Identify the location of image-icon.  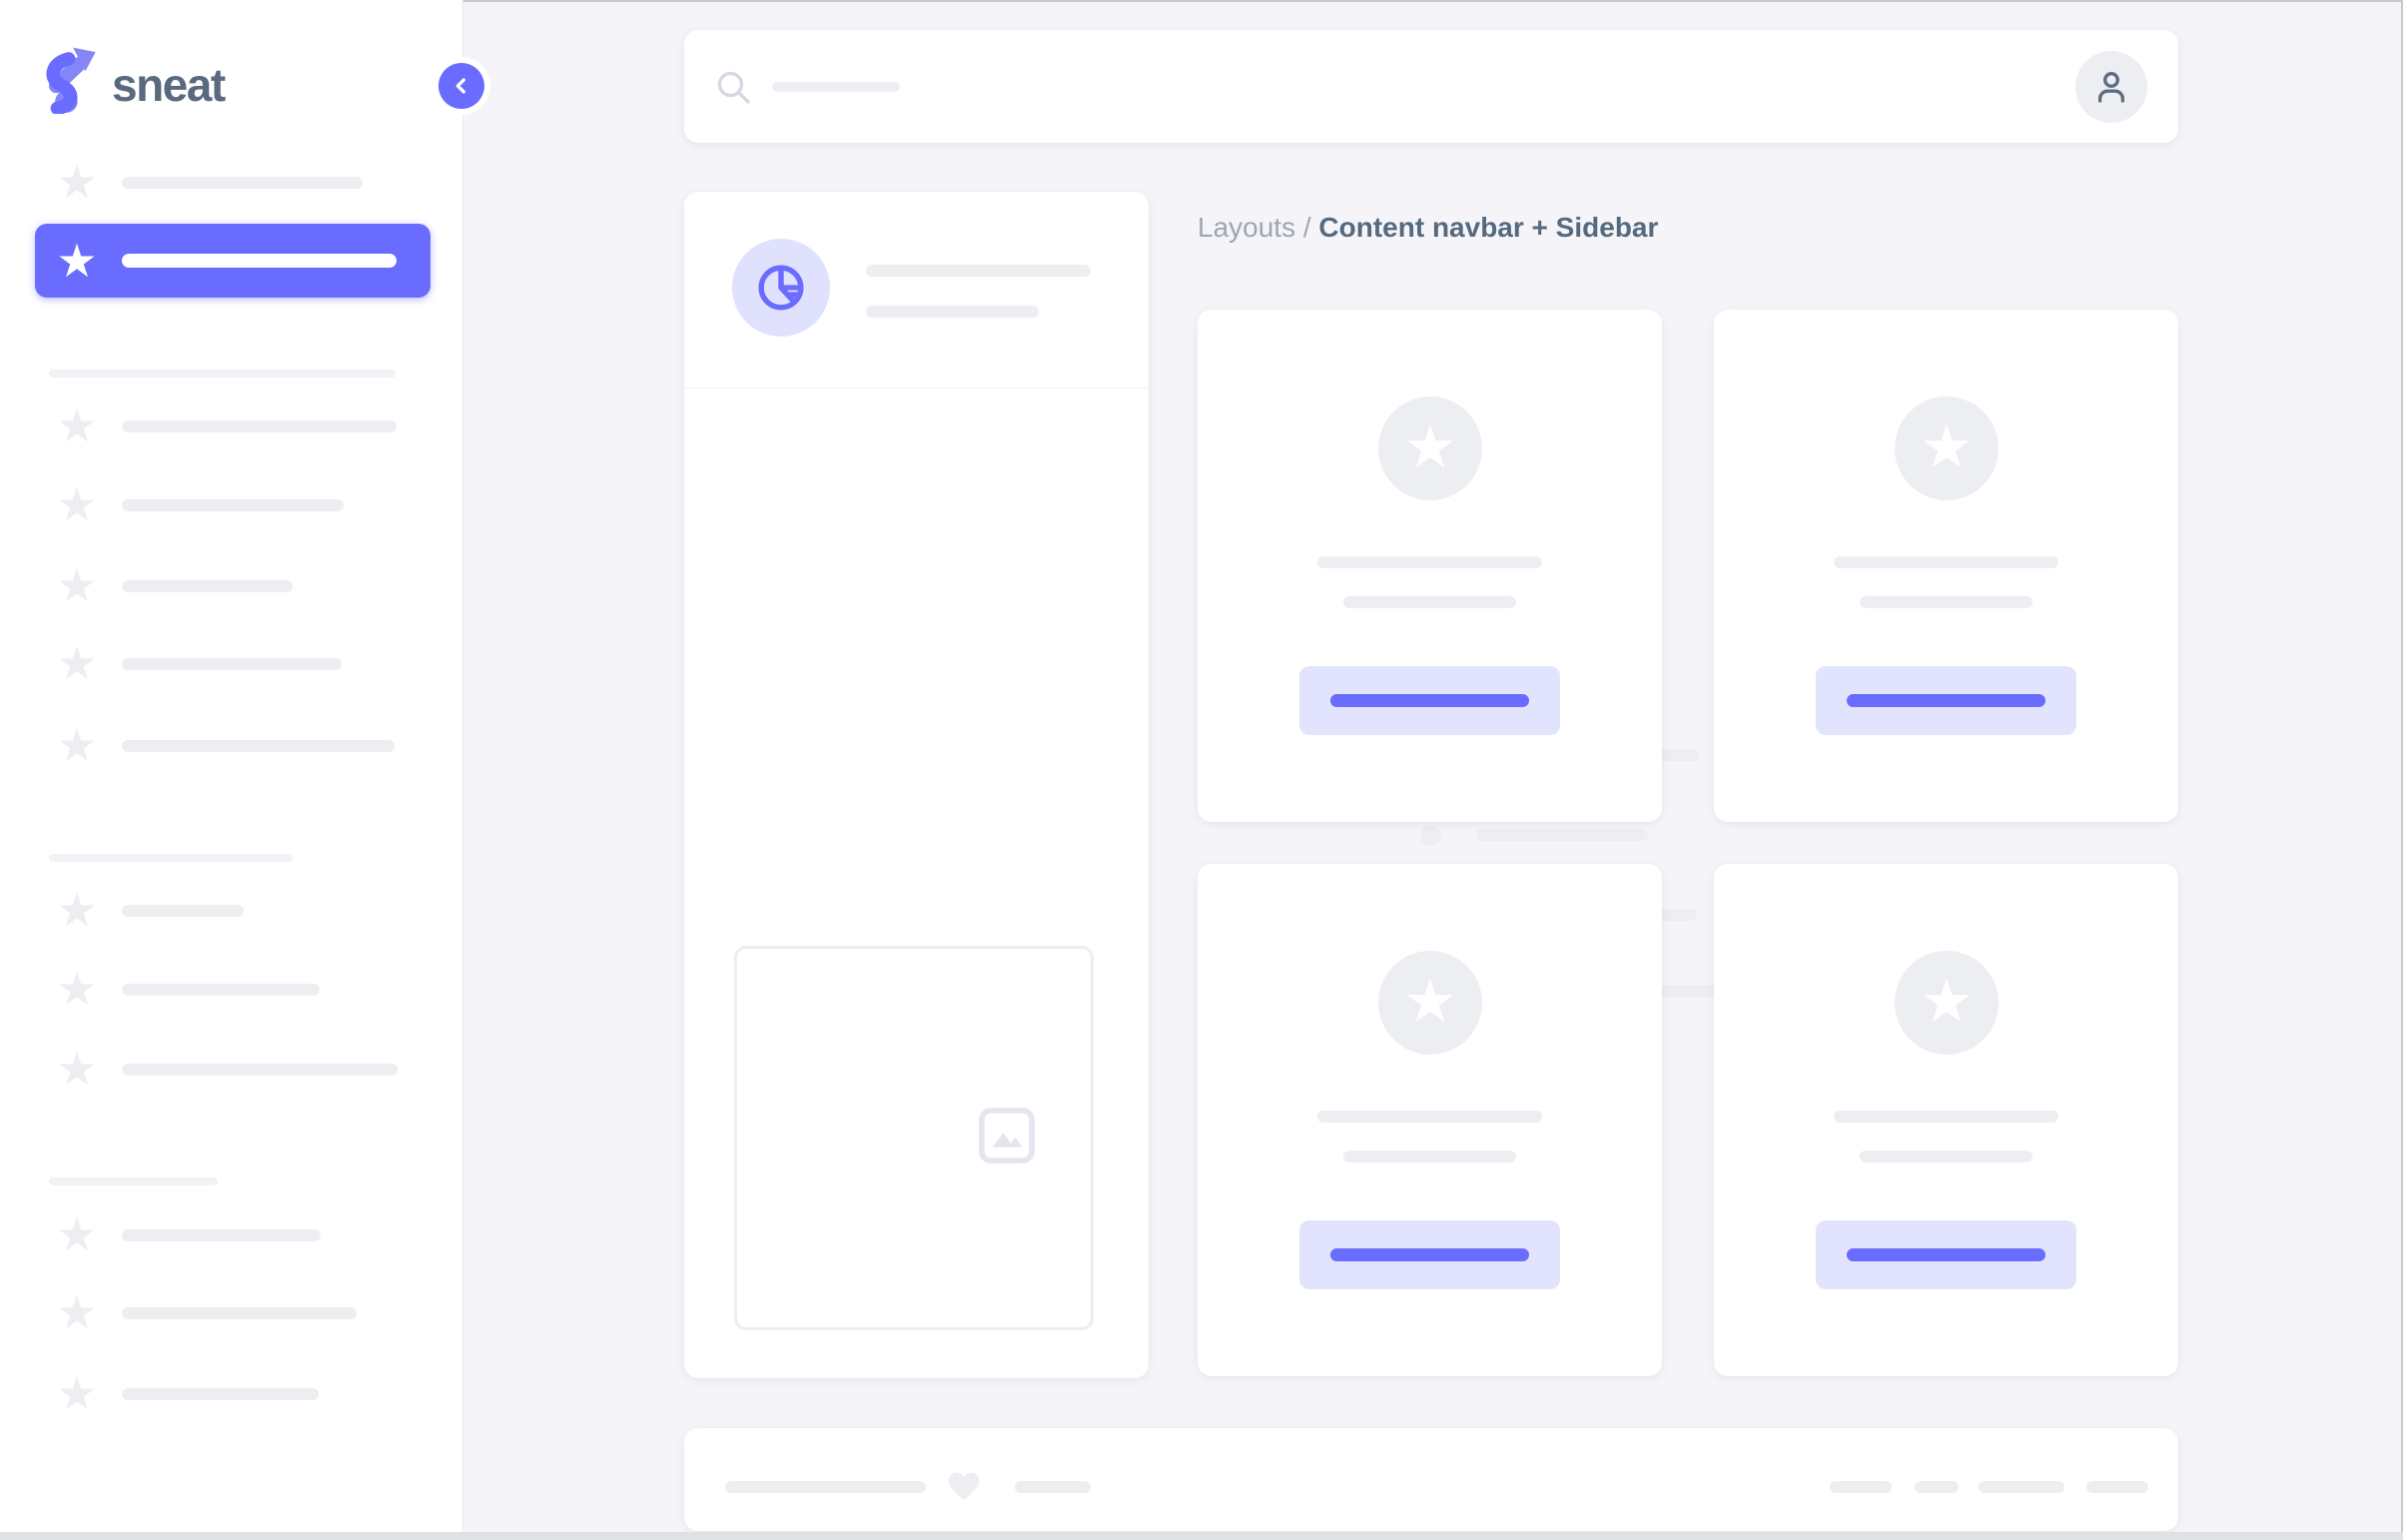
(1007, 1136).